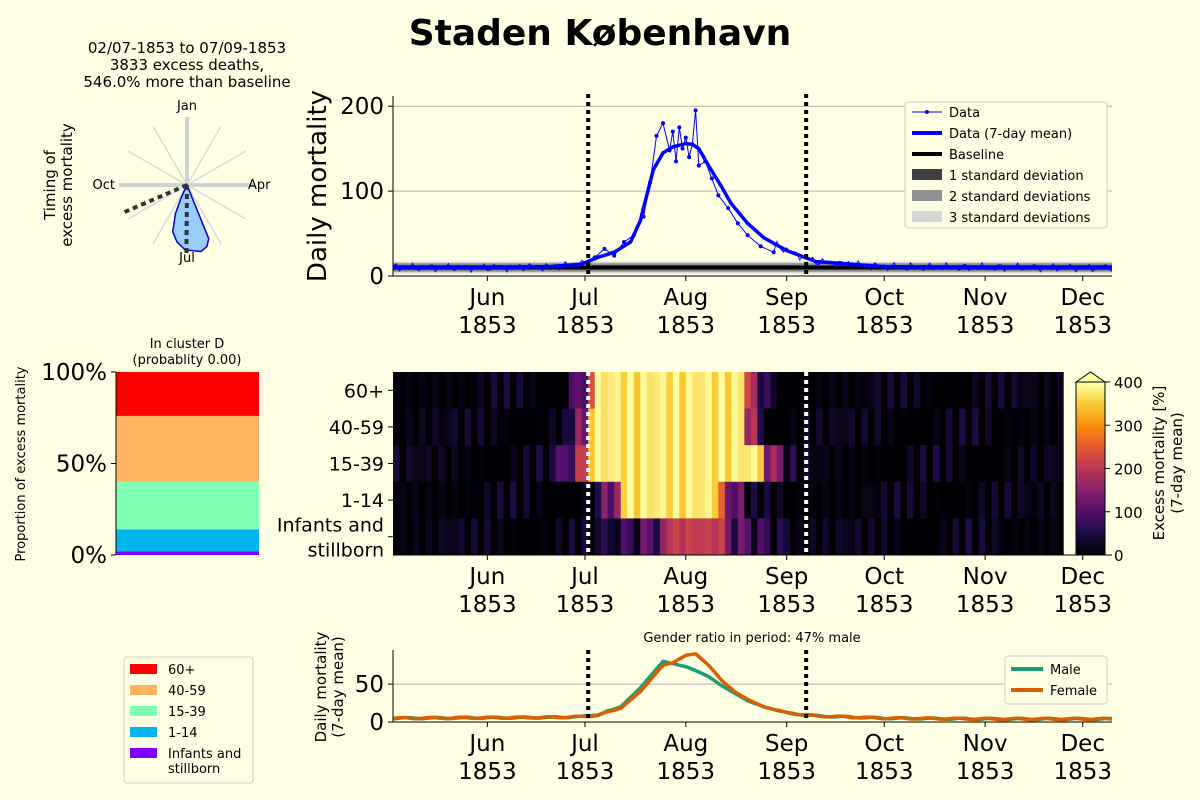 This screenshot has height=800, width=1200. What do you see at coordinates (985, 744) in the screenshot?
I see `gender-xtick-month-nov: Nov` at bounding box center [985, 744].